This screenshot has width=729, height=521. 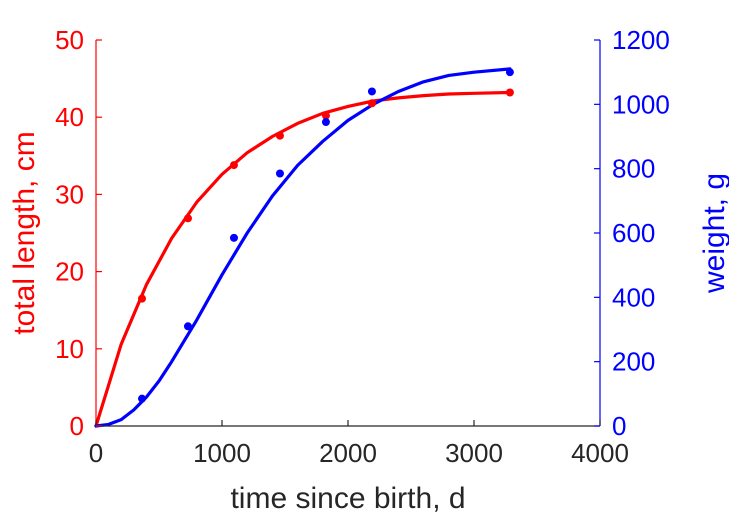 I want to click on right-y-tick-label: 600, so click(x=633, y=233).